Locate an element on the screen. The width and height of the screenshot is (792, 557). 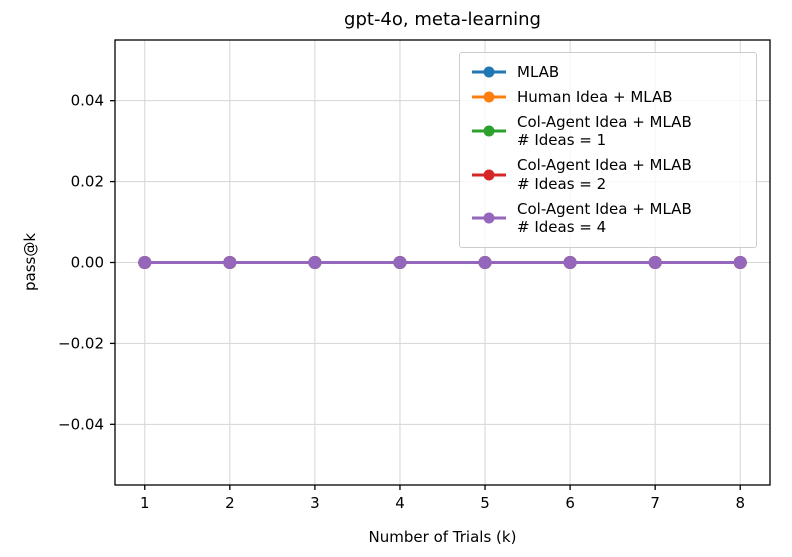
x-tick-label: 4 is located at coordinates (400, 503).